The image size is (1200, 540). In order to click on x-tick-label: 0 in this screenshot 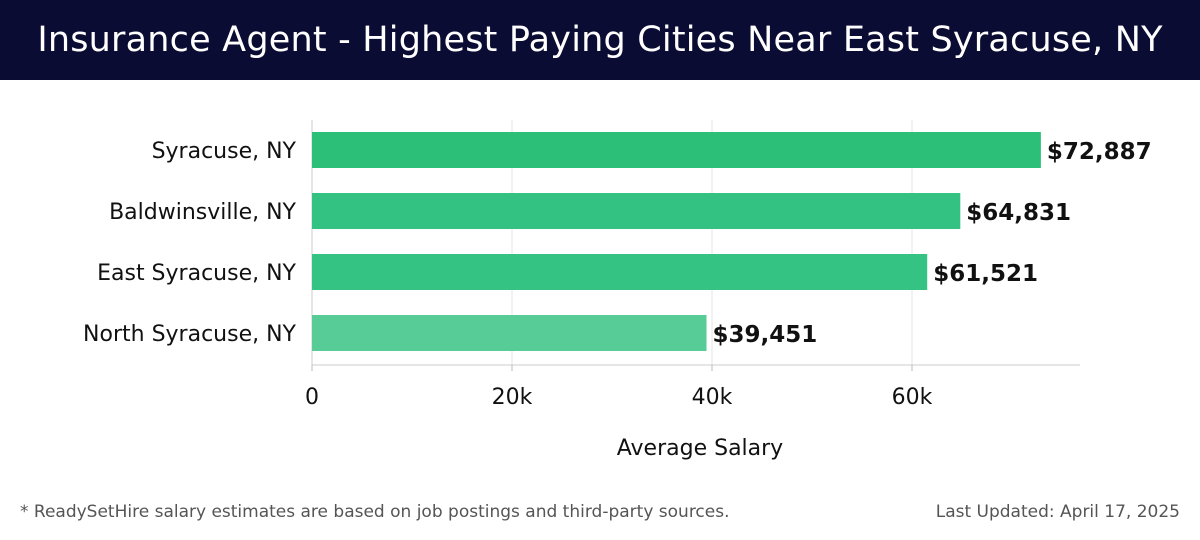, I will do `click(312, 397)`.